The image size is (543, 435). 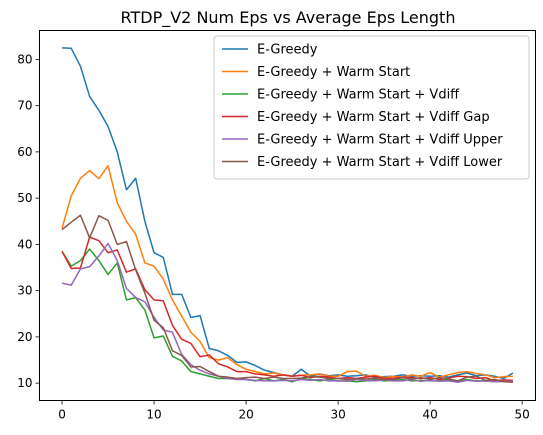 I want to click on legend-label-2: E-Greedy + Warm Start + Vdiff, so click(x=358, y=95).